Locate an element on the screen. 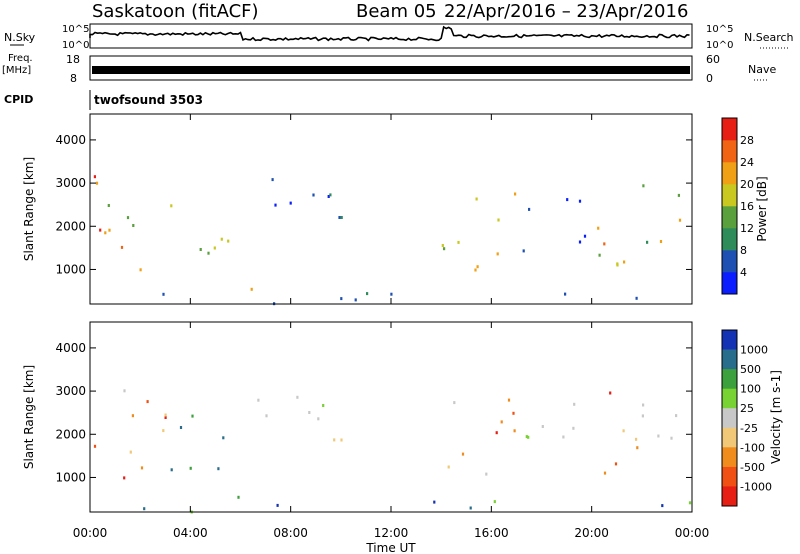 The height and width of the screenshot is (554, 800). velocity-colorbar-label: Velocity [m s-1] is located at coordinates (776, 417).